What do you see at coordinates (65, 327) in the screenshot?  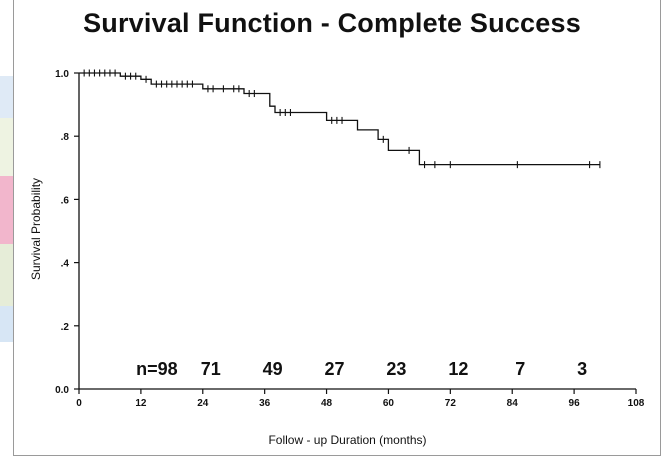 I see `y-tick-label: .2` at bounding box center [65, 327].